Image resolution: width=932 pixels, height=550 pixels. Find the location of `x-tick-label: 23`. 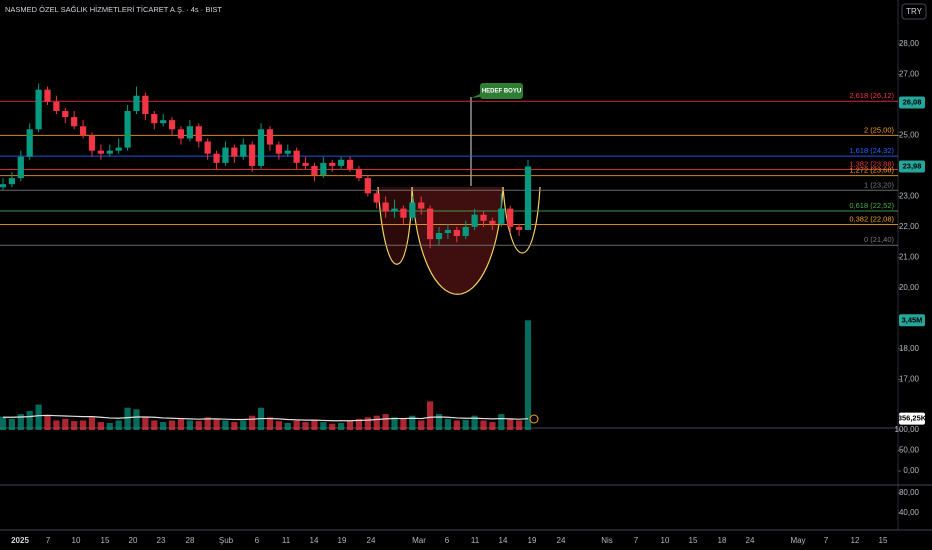

x-tick-label: 23 is located at coordinates (161, 540).